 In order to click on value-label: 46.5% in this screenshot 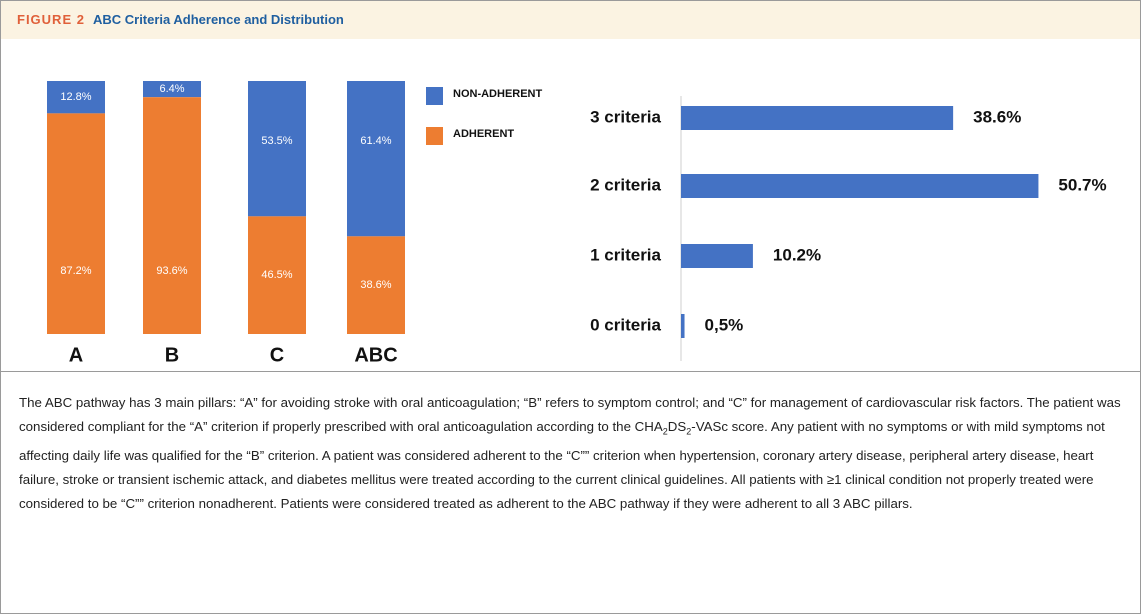, I will do `click(276, 275)`.